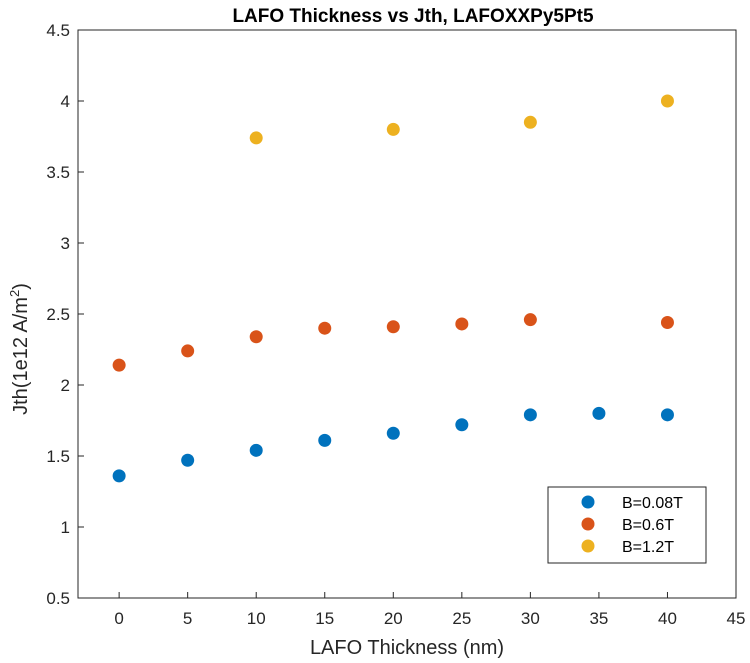  Describe the element at coordinates (648, 525) in the screenshot. I see `legend-label-b06t: B=0.6T` at that location.